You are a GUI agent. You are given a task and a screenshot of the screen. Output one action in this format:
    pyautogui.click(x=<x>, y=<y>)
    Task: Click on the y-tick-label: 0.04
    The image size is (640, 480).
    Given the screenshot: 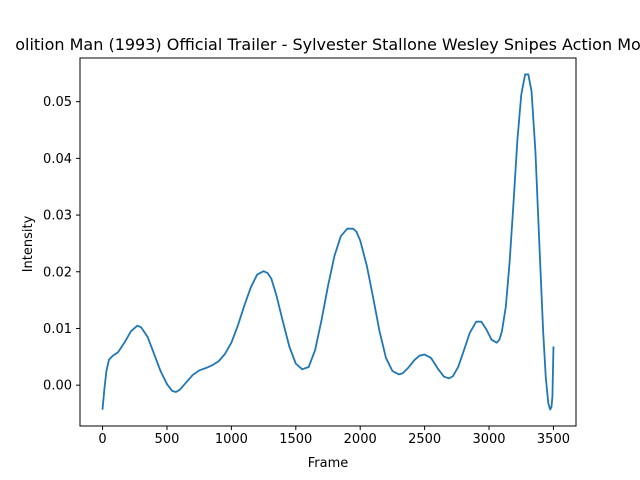 What is the action you would take?
    pyautogui.click(x=57, y=159)
    